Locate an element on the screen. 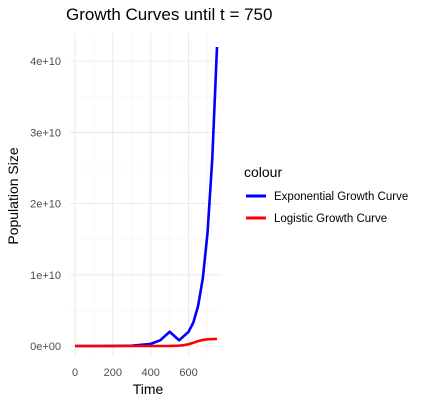 The width and height of the screenshot is (426, 405). legend-label: Logistic Growth Curve is located at coordinates (330, 219).